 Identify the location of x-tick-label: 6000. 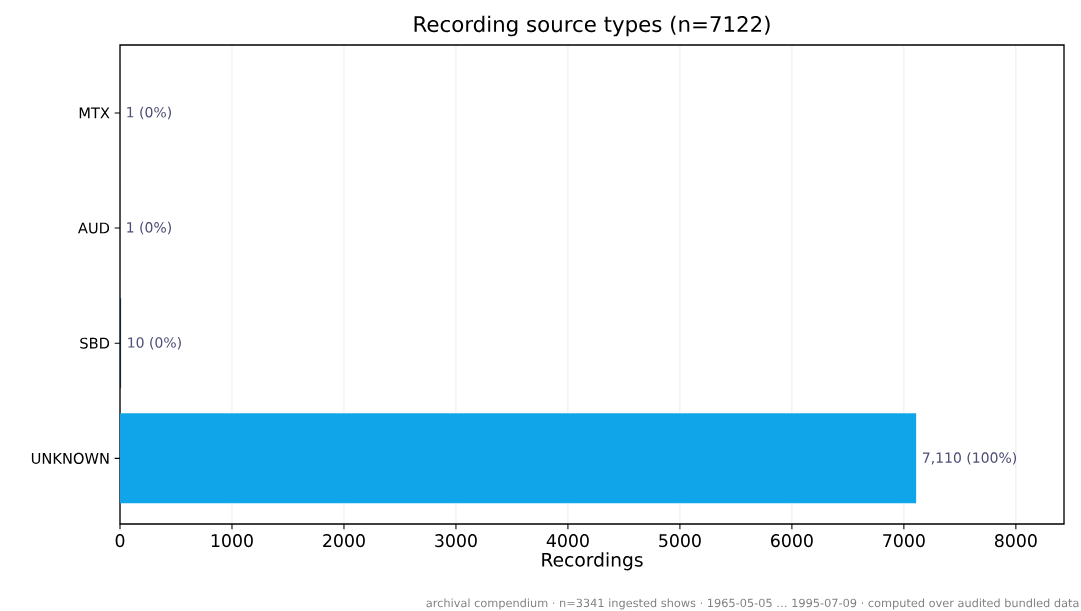
(792, 541).